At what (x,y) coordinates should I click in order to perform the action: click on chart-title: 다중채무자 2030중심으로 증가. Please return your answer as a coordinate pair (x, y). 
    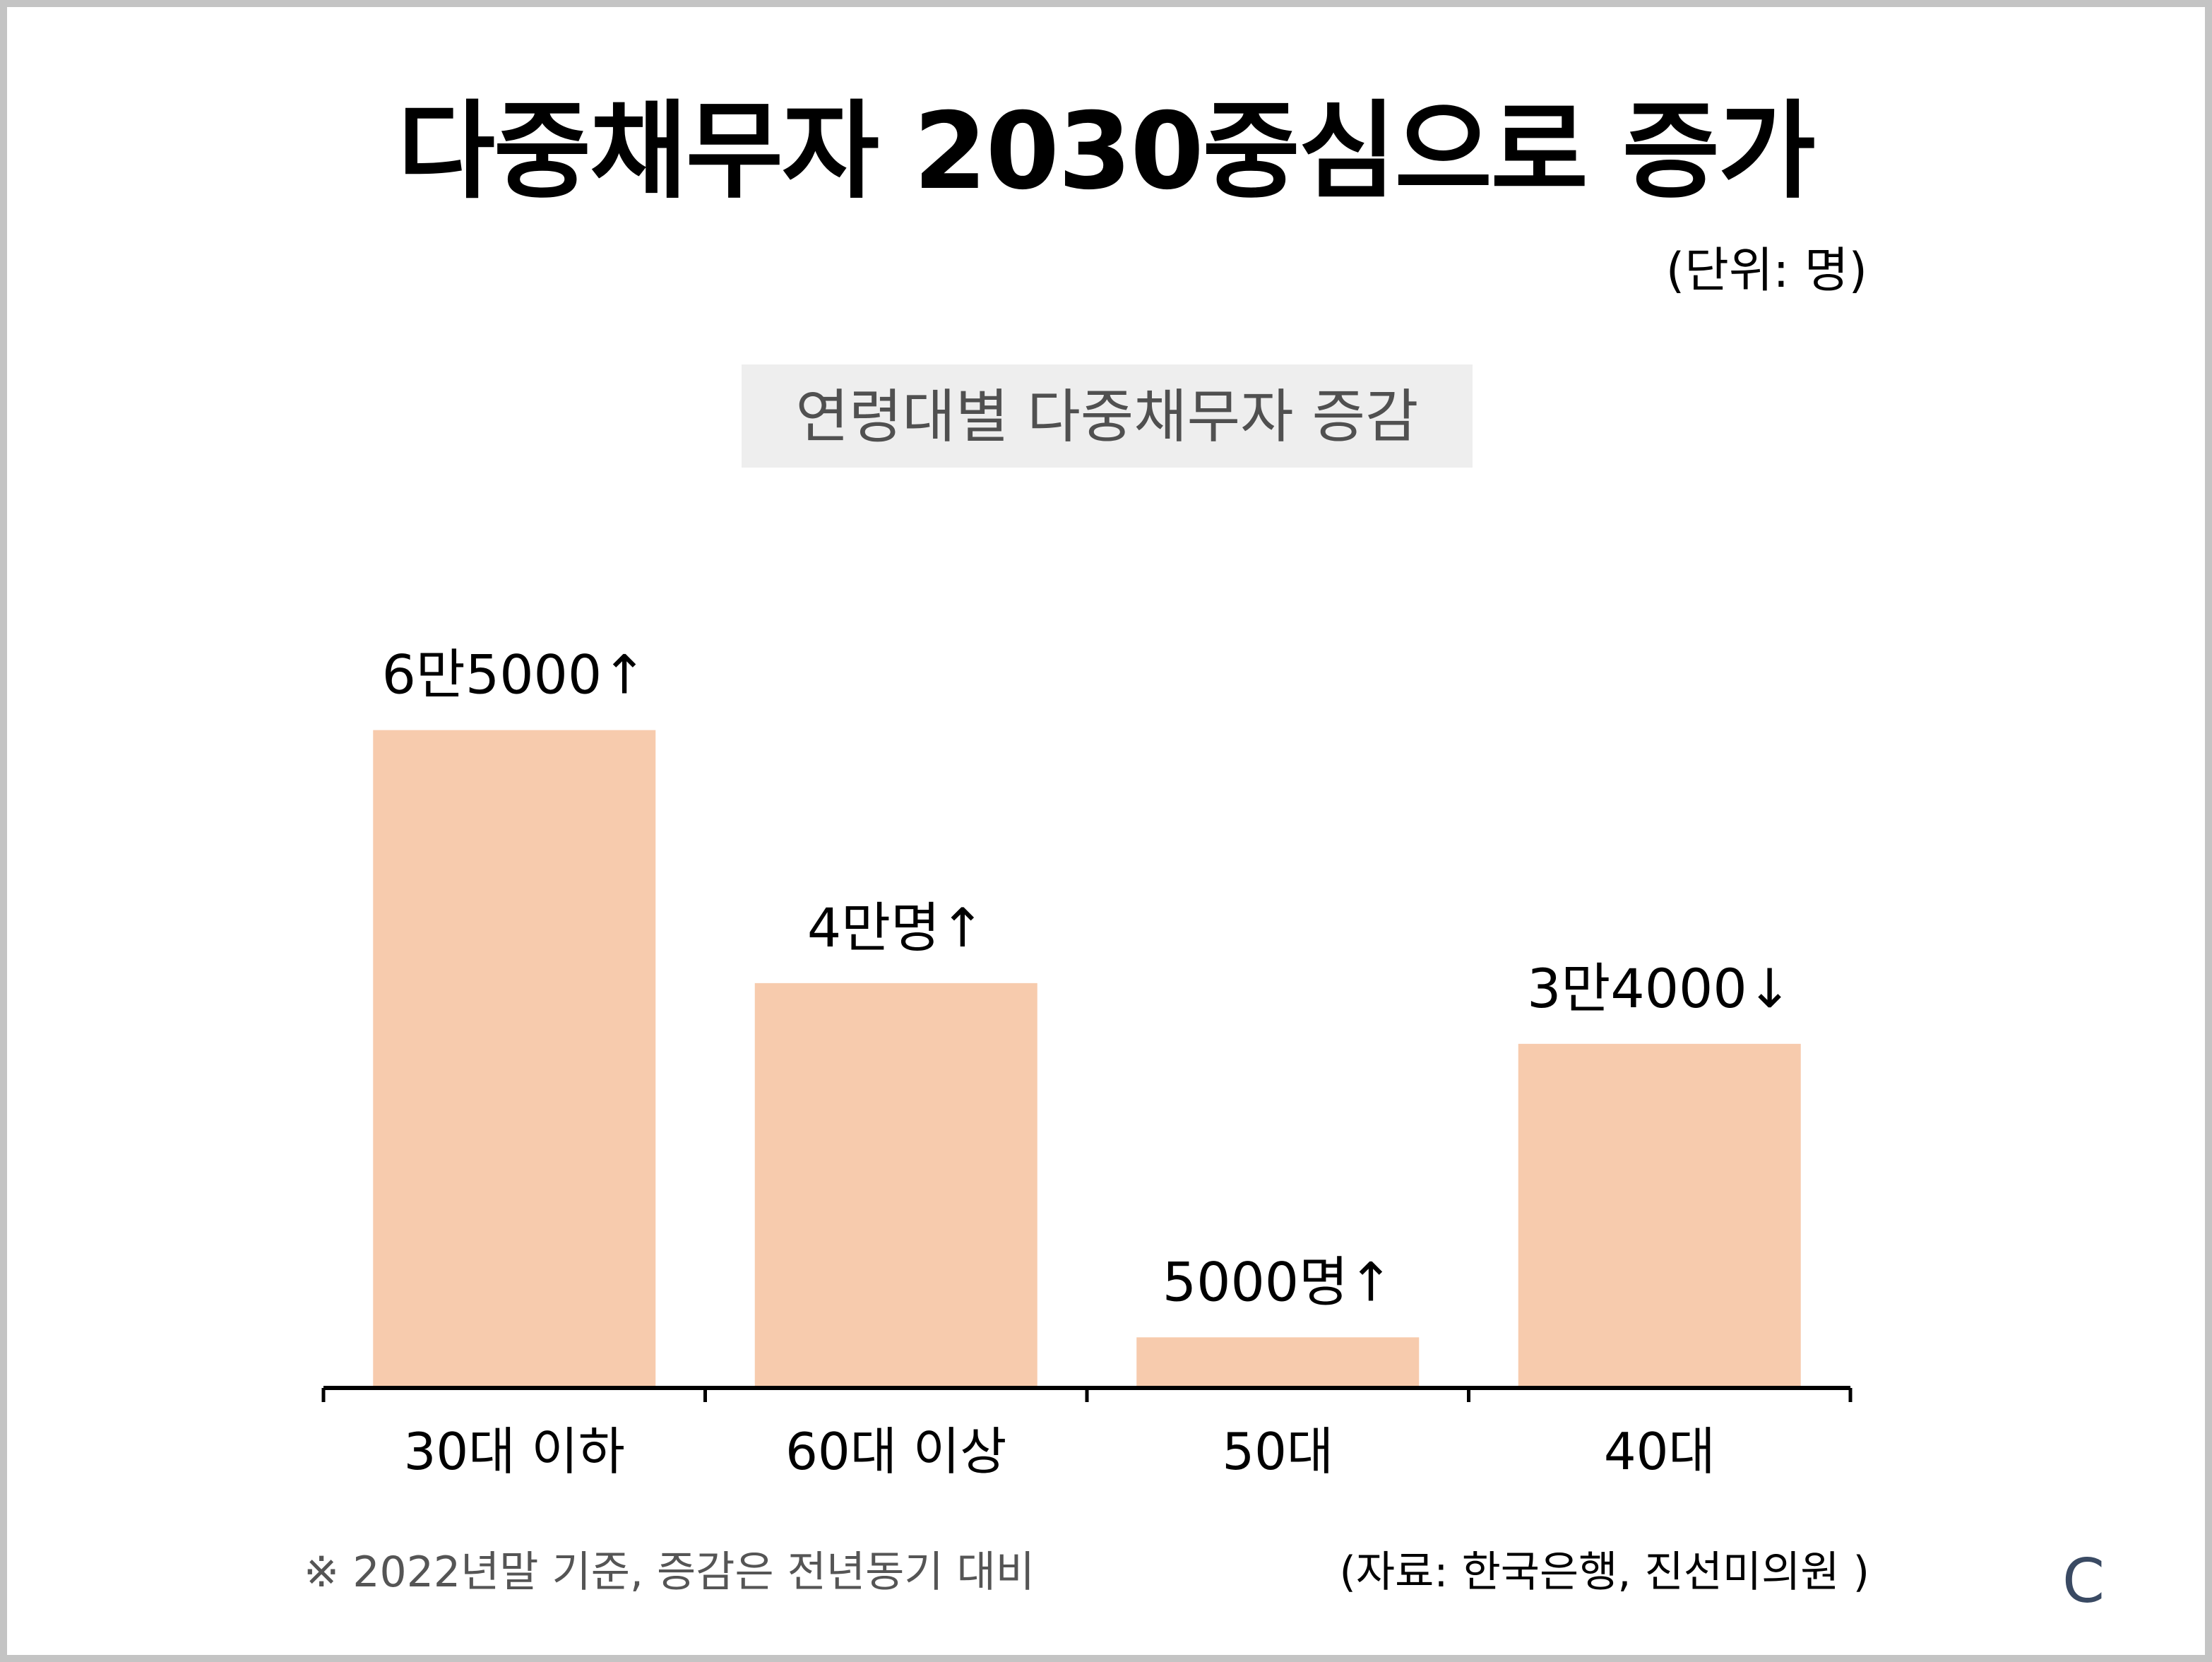
    Looking at the image, I should click on (1107, 151).